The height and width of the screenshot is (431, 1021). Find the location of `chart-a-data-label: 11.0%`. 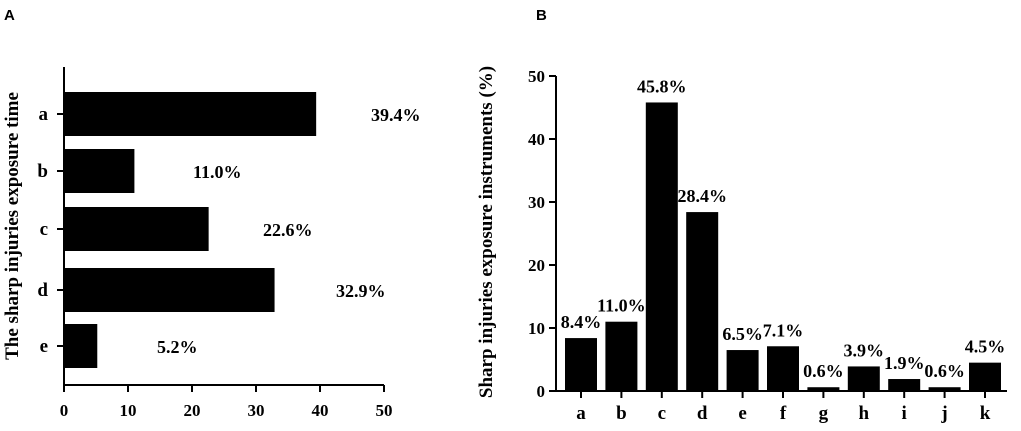

chart-a-data-label: 11.0% is located at coordinates (217, 172).